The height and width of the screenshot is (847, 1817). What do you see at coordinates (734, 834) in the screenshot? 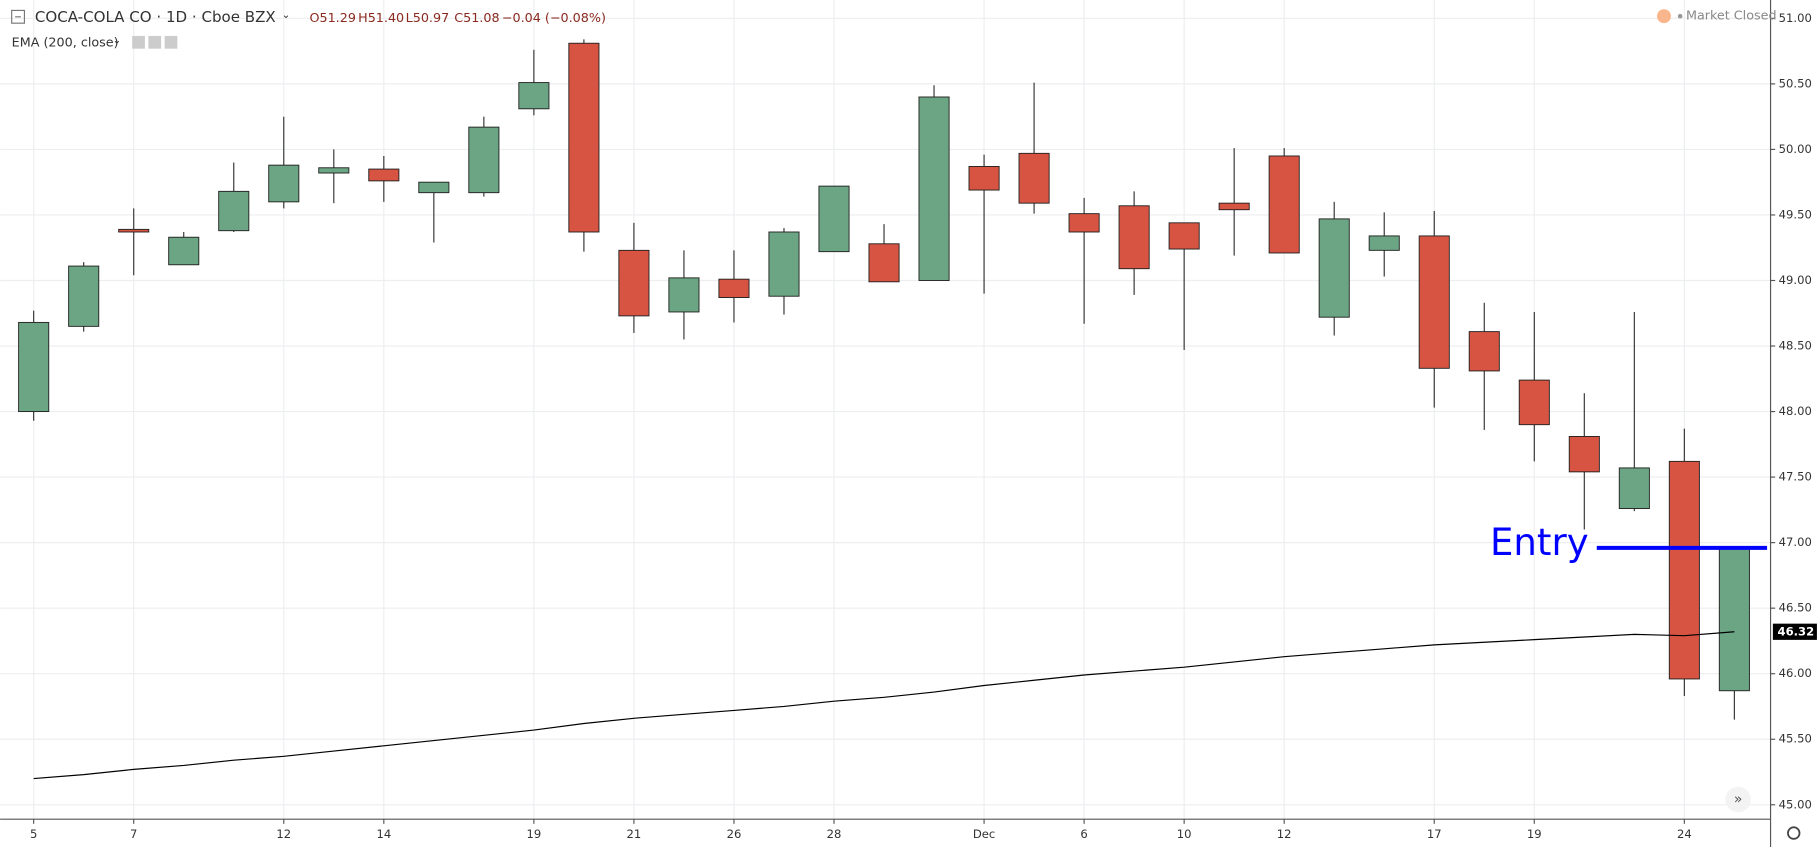
I see `x-tick-label: 26` at bounding box center [734, 834].